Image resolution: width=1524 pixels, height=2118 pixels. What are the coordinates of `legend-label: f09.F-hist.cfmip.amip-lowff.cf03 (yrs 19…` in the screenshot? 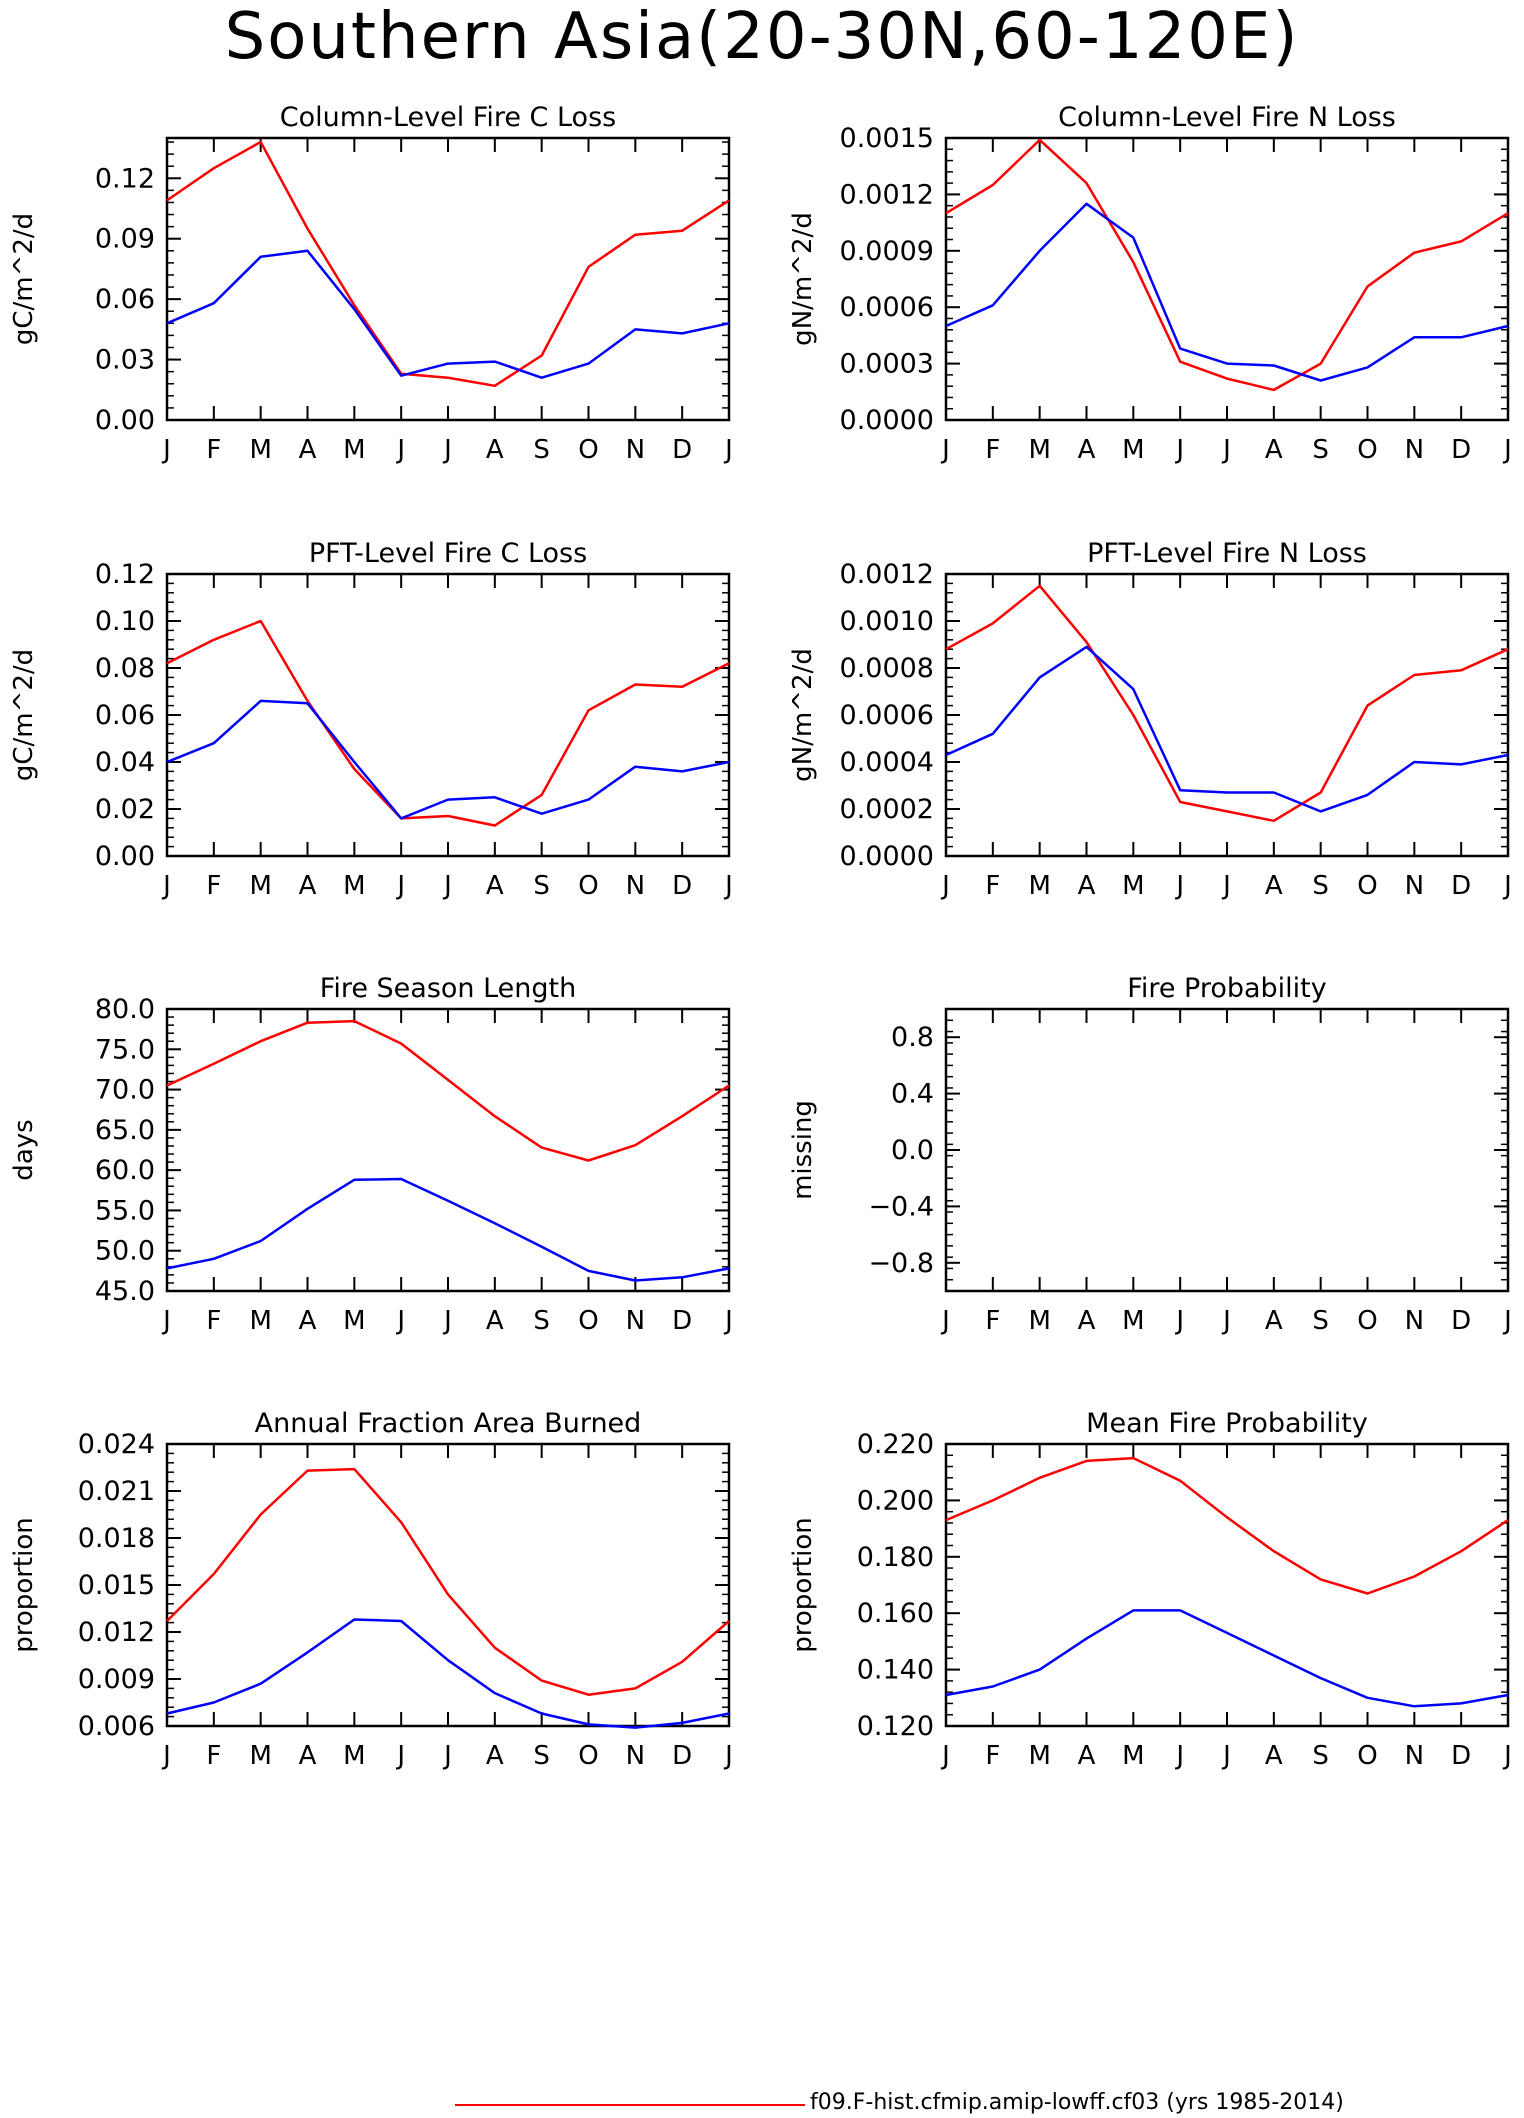 It's located at (1077, 2102).